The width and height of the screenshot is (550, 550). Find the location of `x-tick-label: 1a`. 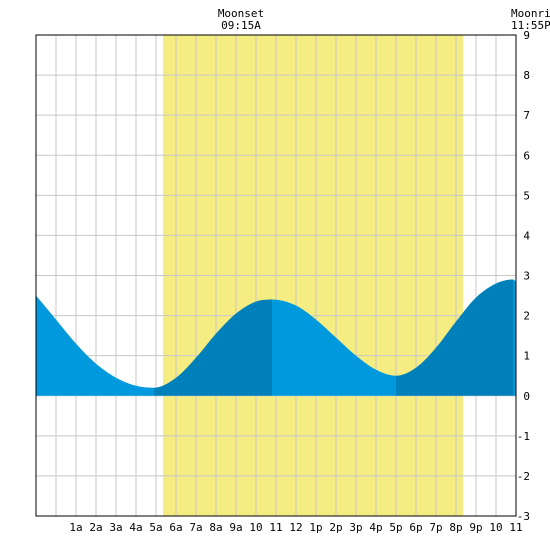

x-tick-label: 1a is located at coordinates (75, 527).